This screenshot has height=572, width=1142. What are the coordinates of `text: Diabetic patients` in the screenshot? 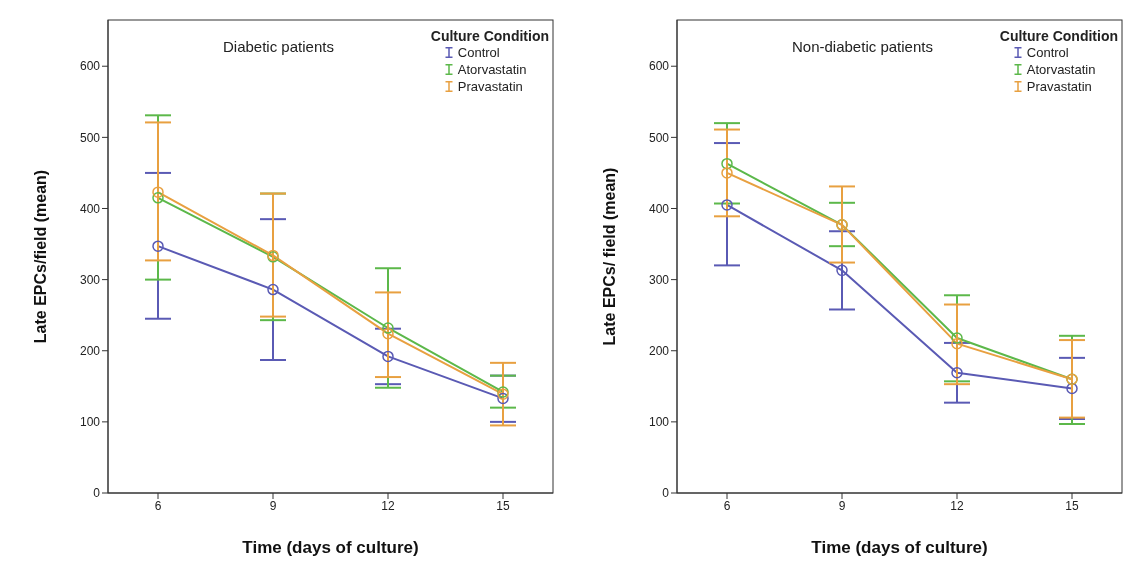 It's located at (278, 46).